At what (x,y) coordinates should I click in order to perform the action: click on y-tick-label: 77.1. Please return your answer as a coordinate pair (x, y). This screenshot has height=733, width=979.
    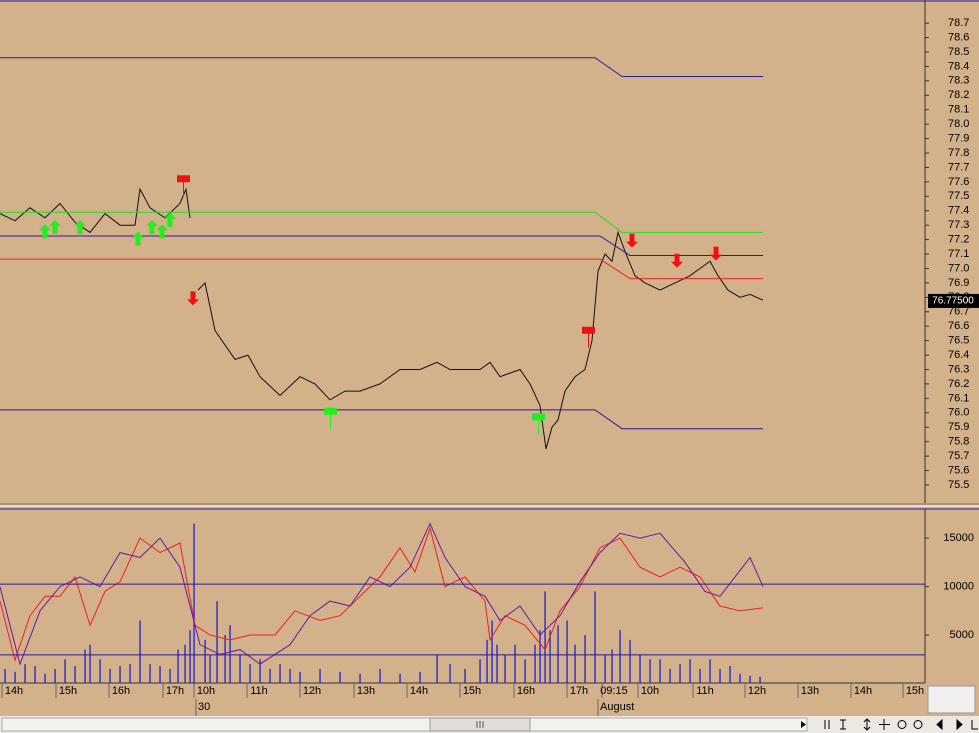
    Looking at the image, I should click on (958, 254).